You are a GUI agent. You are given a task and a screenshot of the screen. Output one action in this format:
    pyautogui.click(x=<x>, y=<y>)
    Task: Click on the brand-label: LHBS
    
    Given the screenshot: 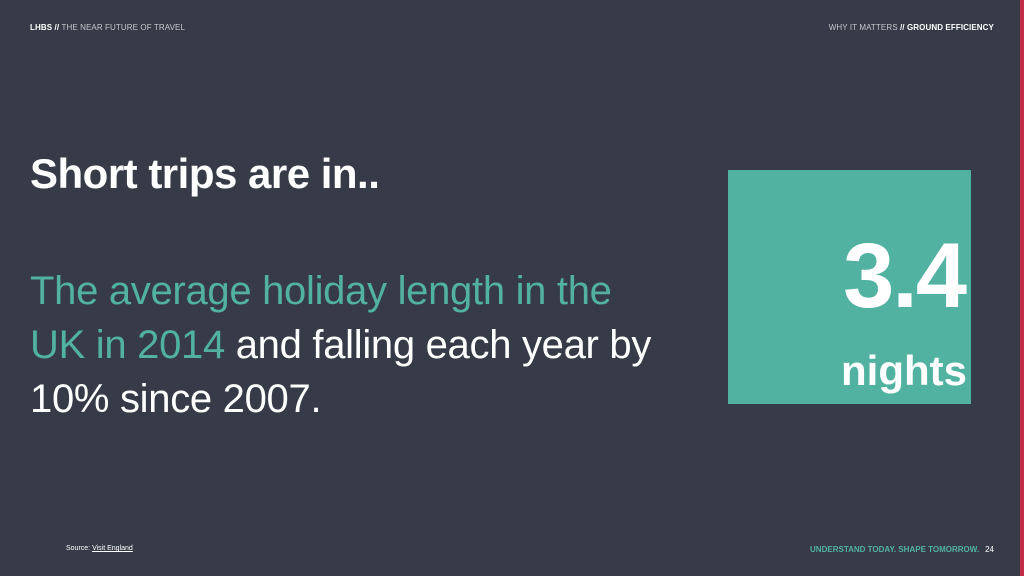 What is the action you would take?
    pyautogui.click(x=41, y=27)
    